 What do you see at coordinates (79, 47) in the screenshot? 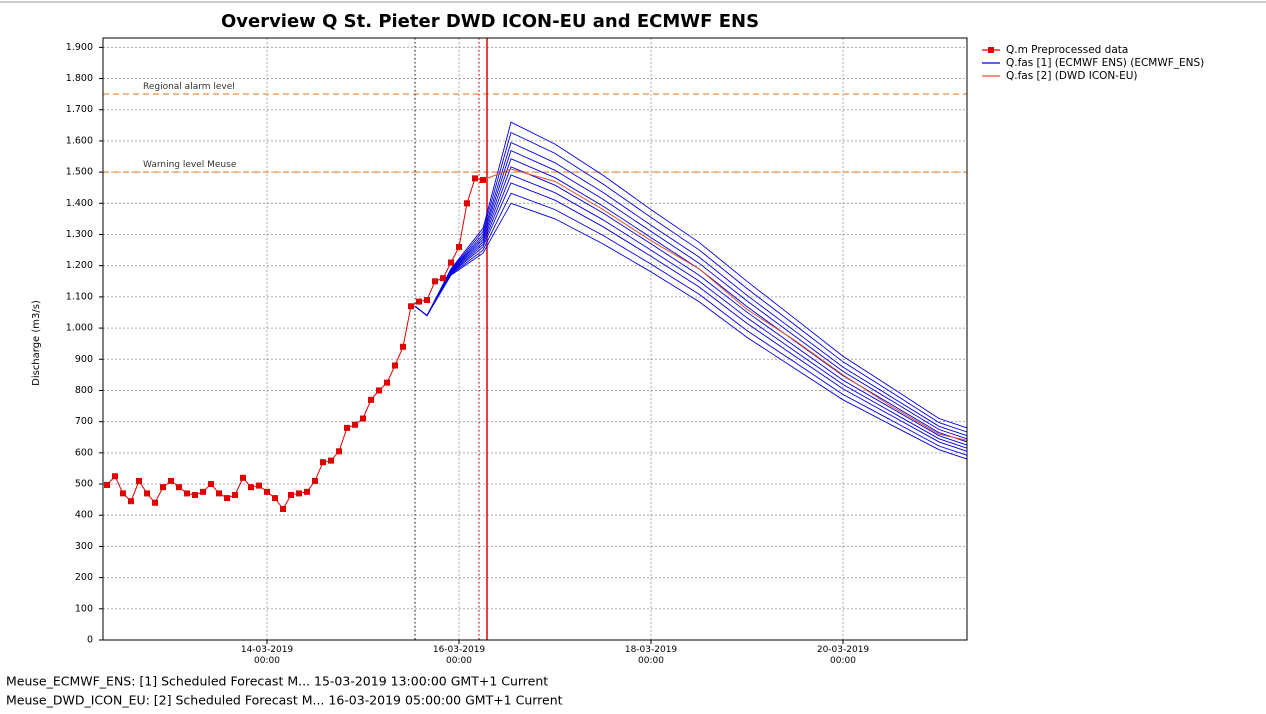
I see `y-tick-label: 1.900` at bounding box center [79, 47].